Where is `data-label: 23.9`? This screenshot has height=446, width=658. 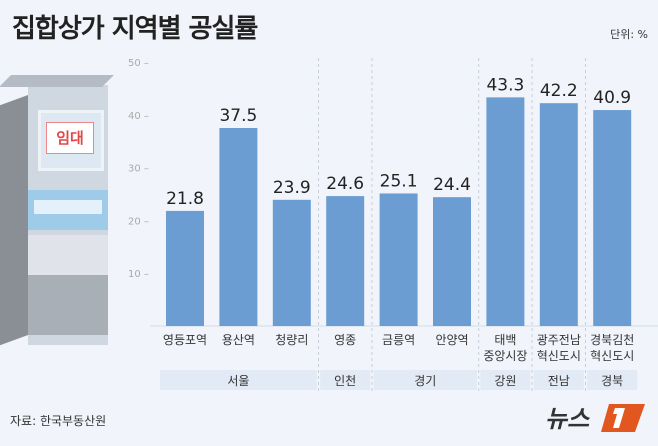
data-label: 23.9 is located at coordinates (292, 188).